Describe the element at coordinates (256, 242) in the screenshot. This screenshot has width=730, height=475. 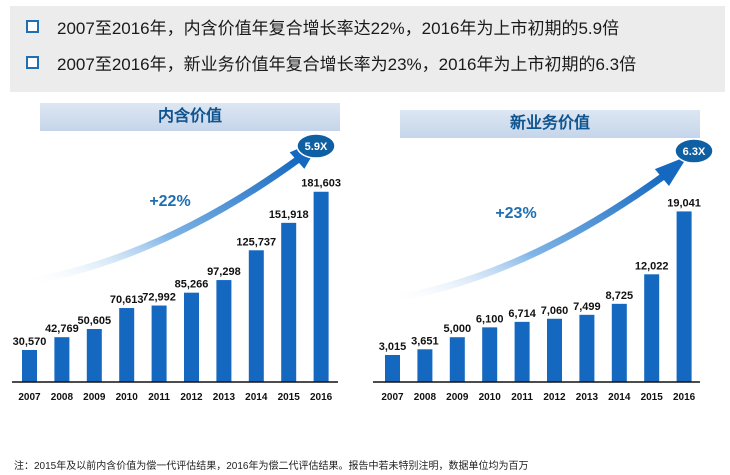
I see `bar-value-label: 125,737` at that location.